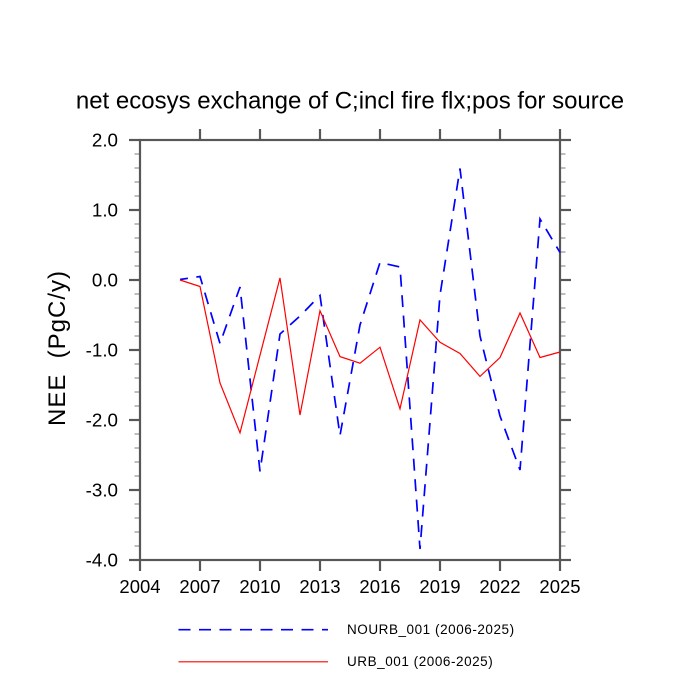 The height and width of the screenshot is (700, 700). I want to click on svg-text: 2010, so click(259, 586).